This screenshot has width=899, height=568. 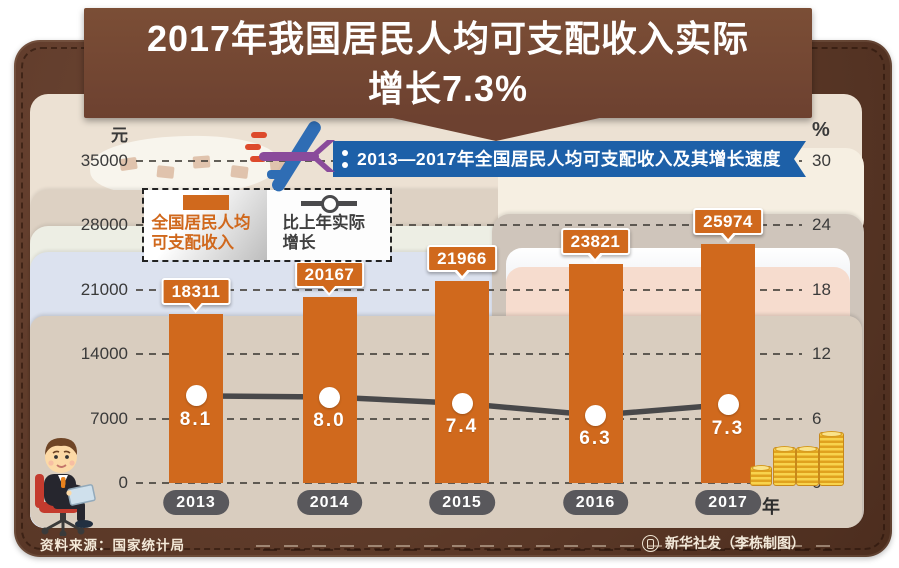 I want to click on year-axis-pill: 2016, so click(x=595, y=502).